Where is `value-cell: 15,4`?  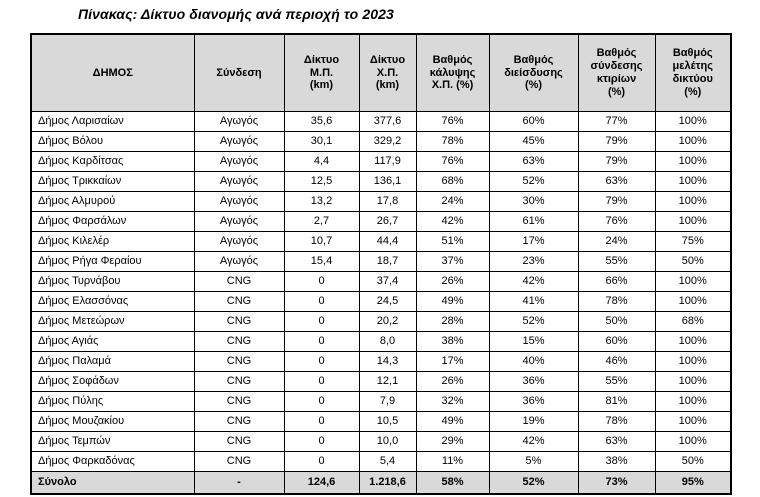
value-cell: 15,4 is located at coordinates (321, 261).